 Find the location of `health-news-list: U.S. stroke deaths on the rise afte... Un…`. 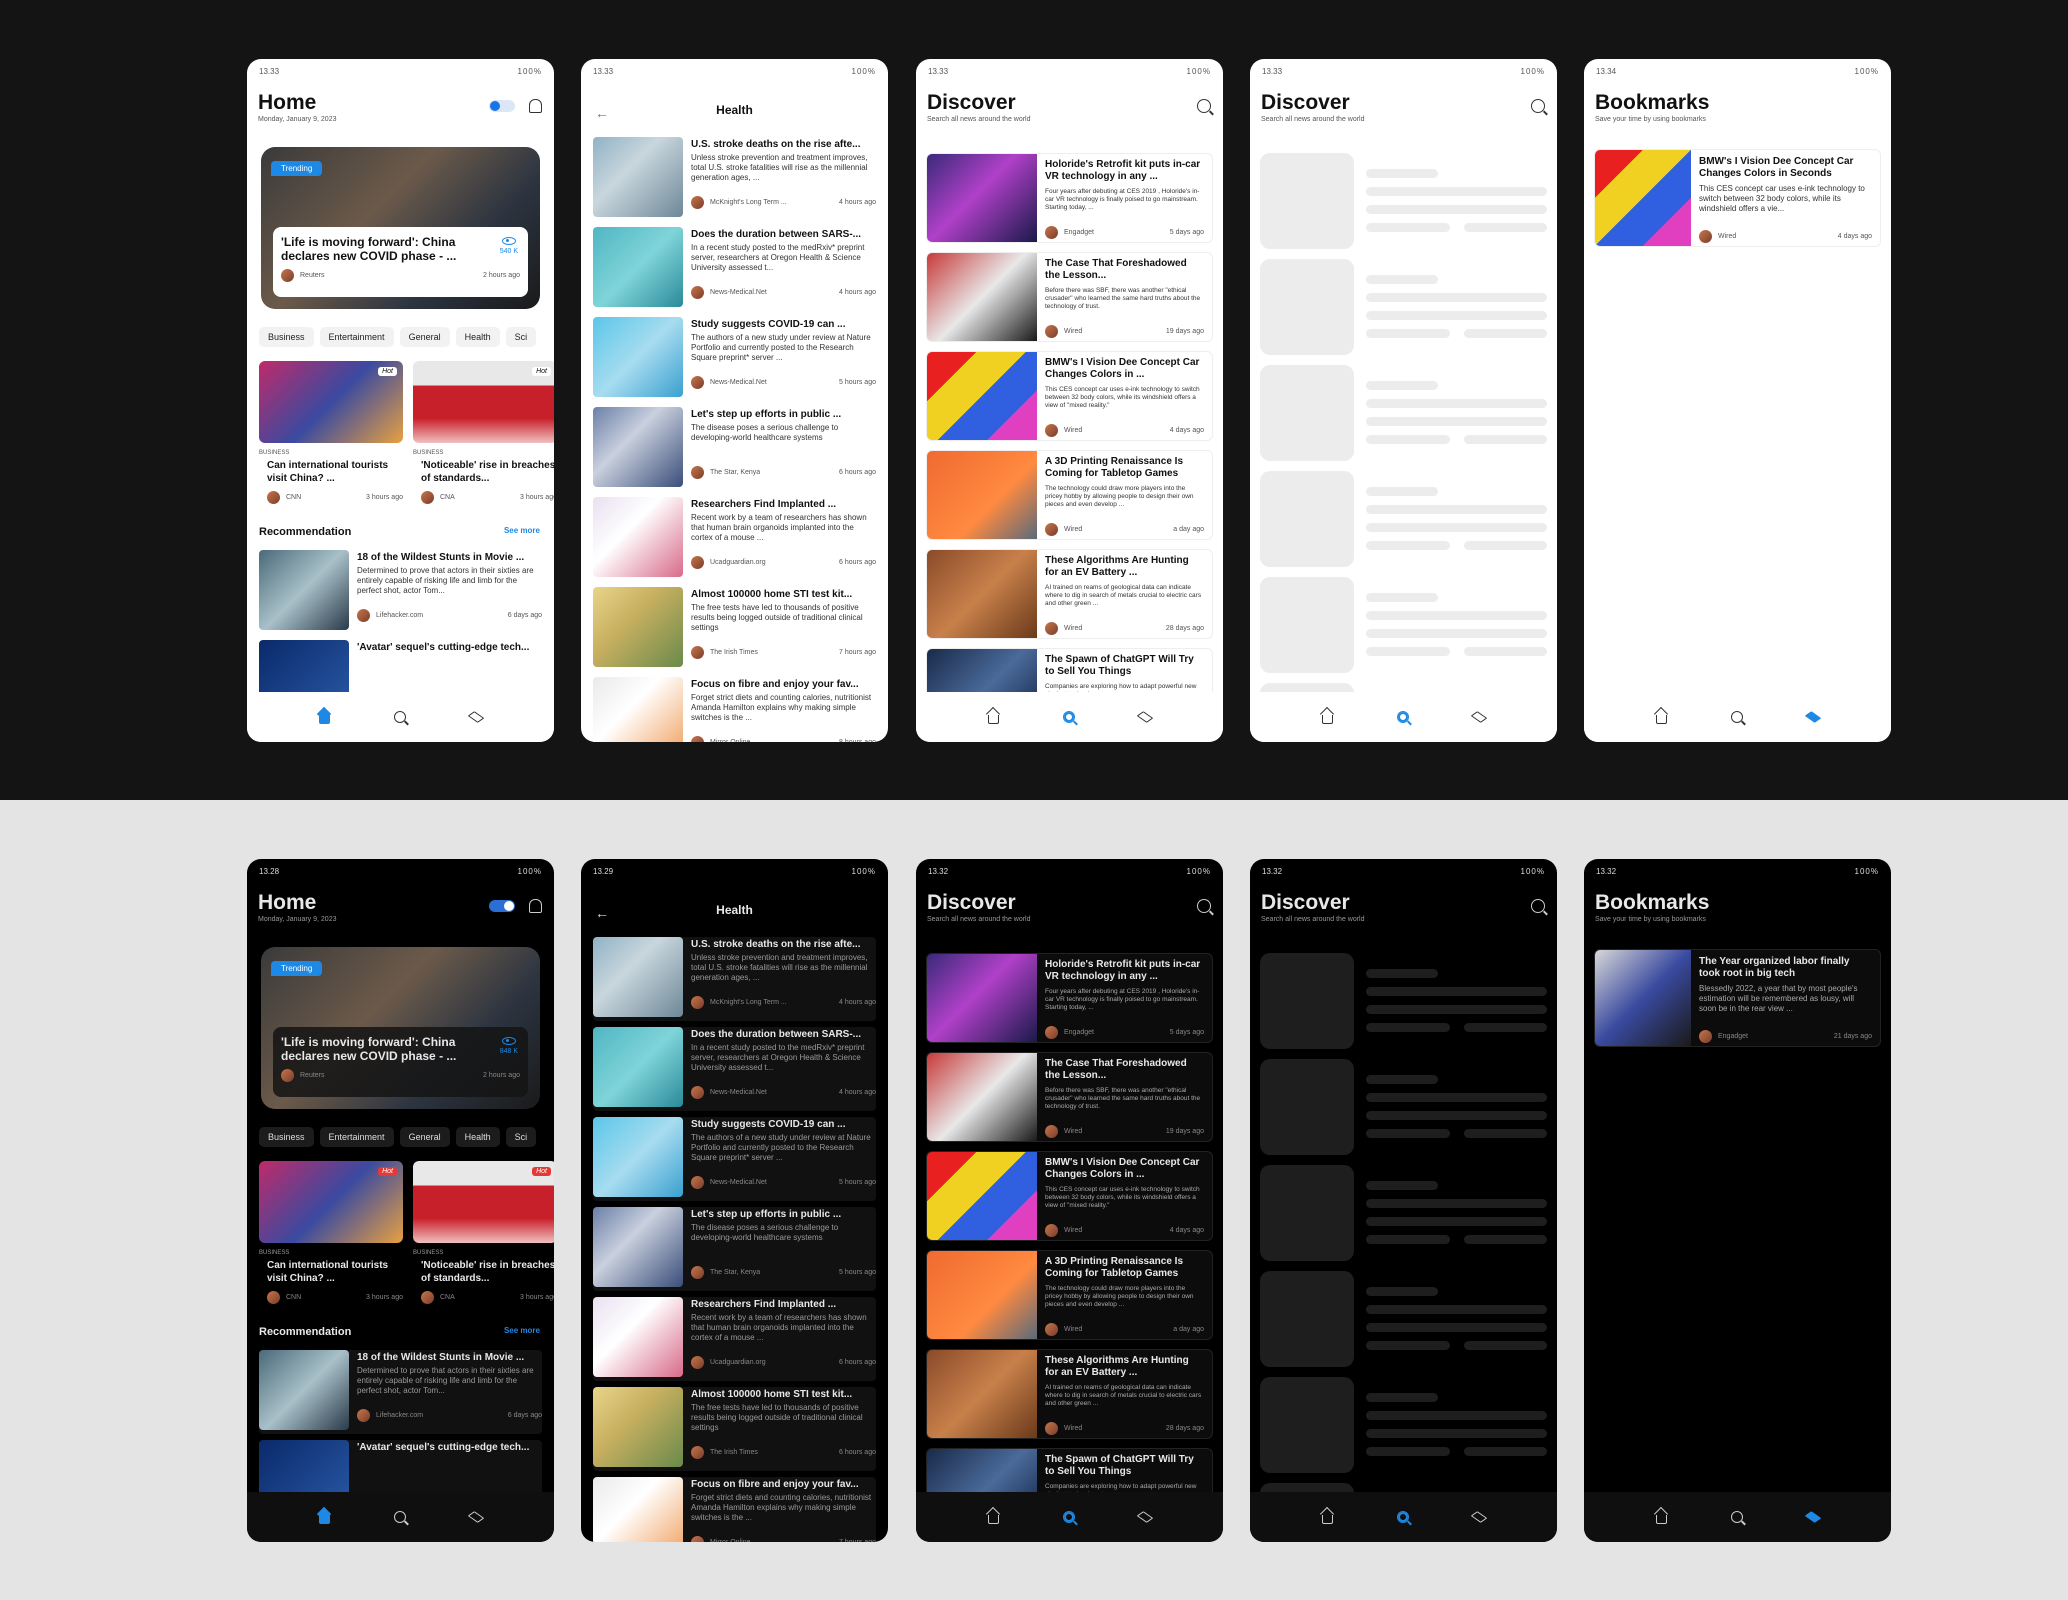

health-news-list: U.S. stroke deaths on the rise afte... Un… is located at coordinates (734, 439).